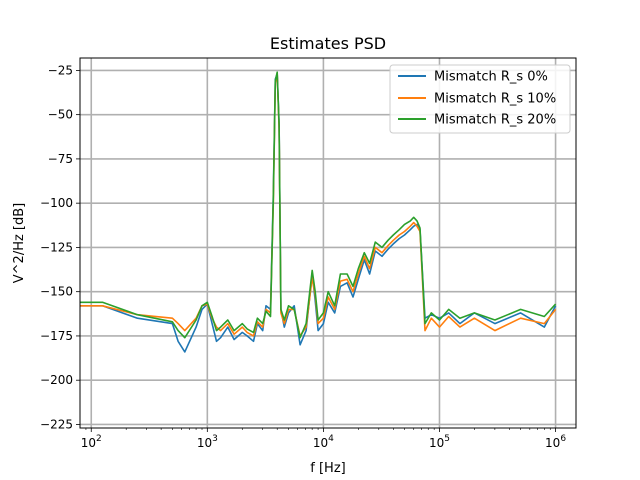 This screenshot has height=480, width=640. I want to click on y-tick-label: −150, so click(56, 292).